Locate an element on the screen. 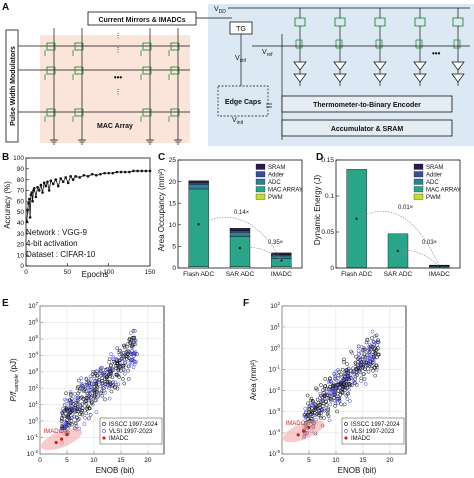 The height and width of the screenshot is (478, 474). f-legend-label: ISSCC 1997-2024 is located at coordinates (375, 425).